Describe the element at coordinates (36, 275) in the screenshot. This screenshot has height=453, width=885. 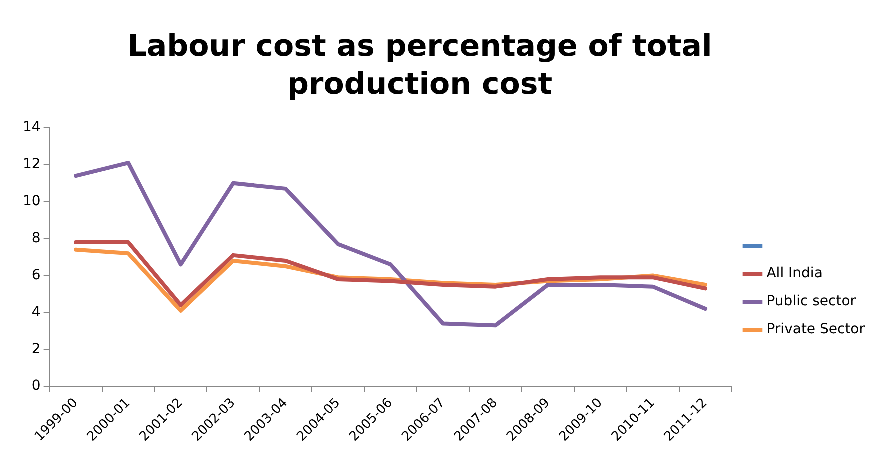
I see `y-tick-label: 6` at that location.